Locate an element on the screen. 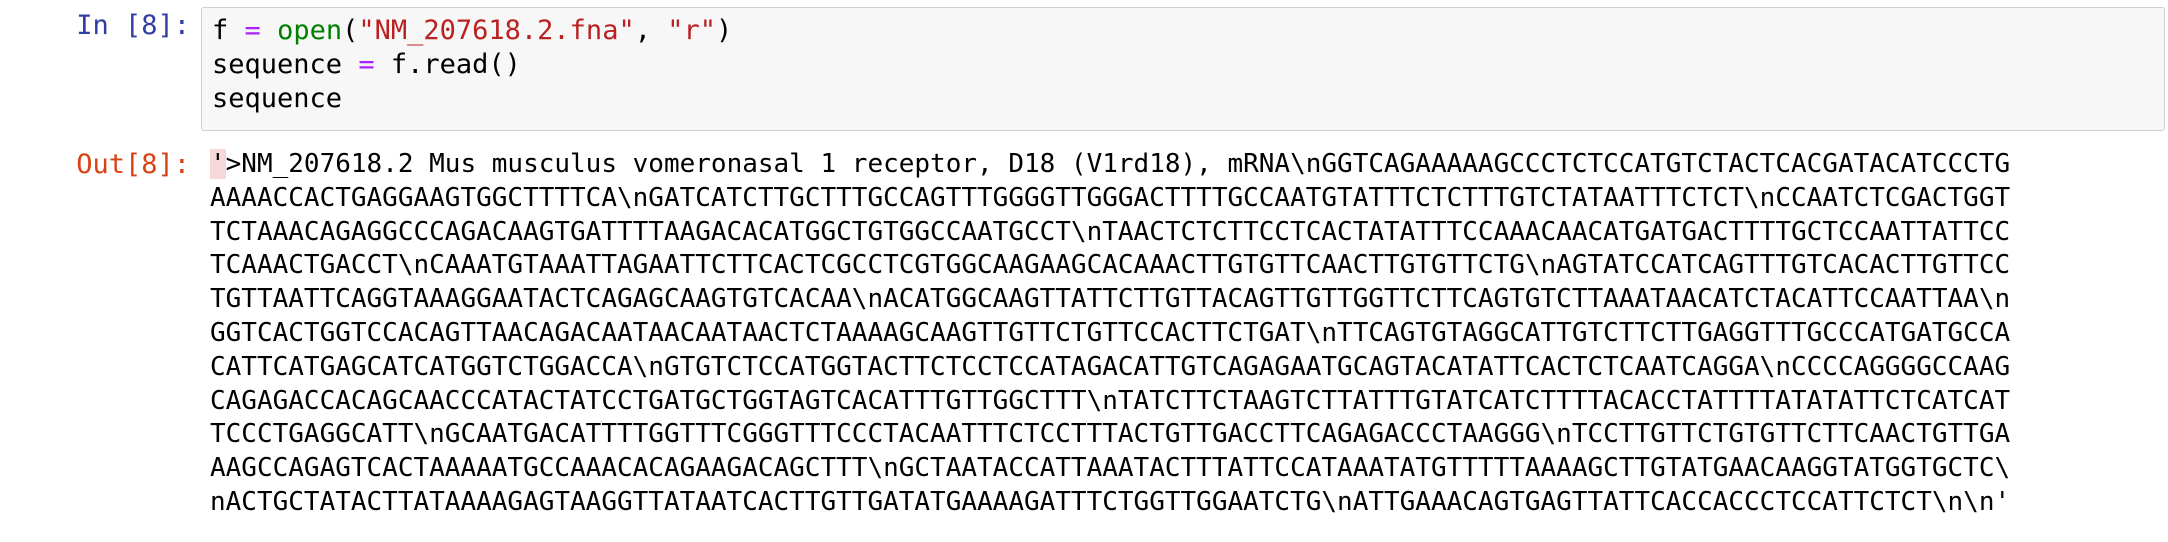 This screenshot has width=2168, height=542. code-line-1: f = open("NM_207618.2.fna", "r") is located at coordinates (1188, 31).